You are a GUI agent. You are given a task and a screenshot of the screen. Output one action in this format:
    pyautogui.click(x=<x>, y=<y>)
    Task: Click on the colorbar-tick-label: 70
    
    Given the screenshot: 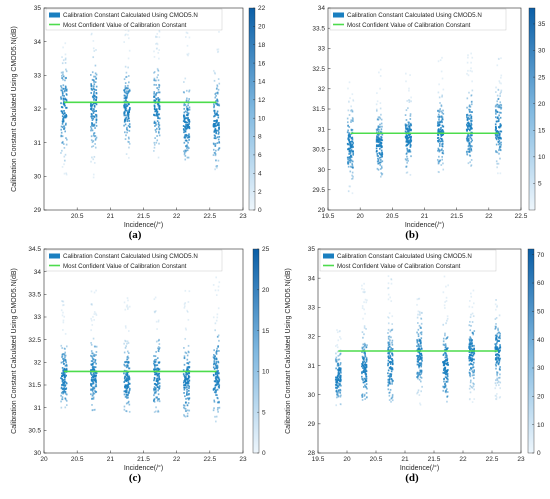 What is the action you would take?
    pyautogui.click(x=541, y=255)
    